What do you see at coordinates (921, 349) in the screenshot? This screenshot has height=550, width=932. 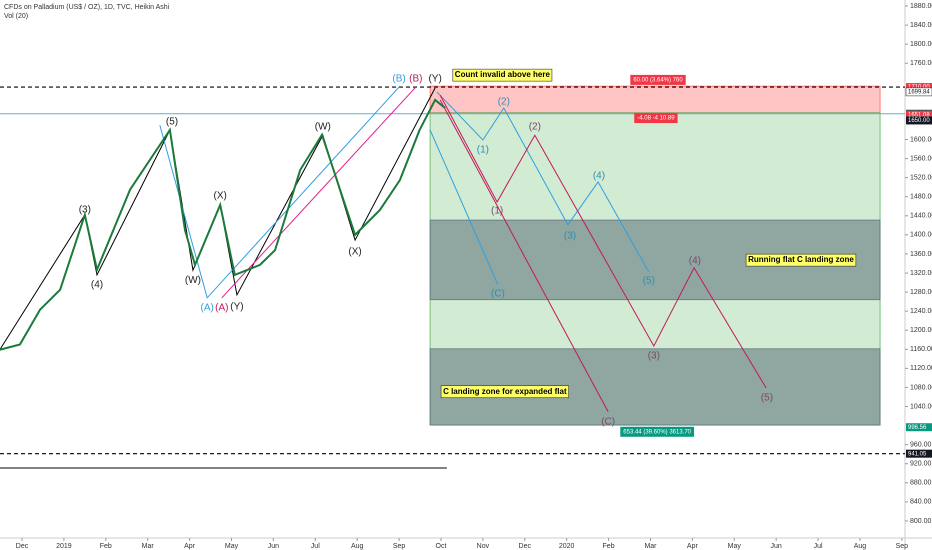 I see `y-tick-label: 1160.00` at bounding box center [921, 349].